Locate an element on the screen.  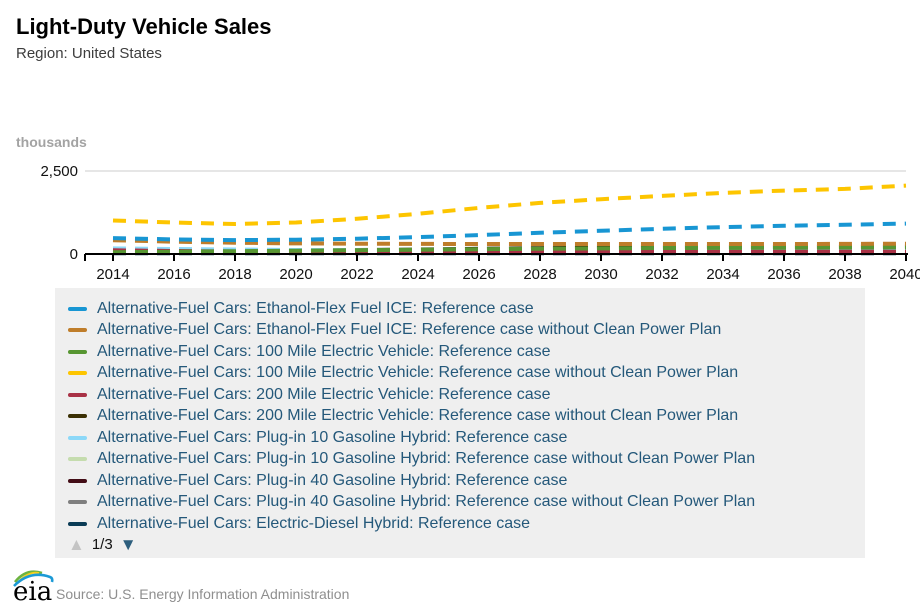
eia-logo: eia is located at coordinates (33, 588).